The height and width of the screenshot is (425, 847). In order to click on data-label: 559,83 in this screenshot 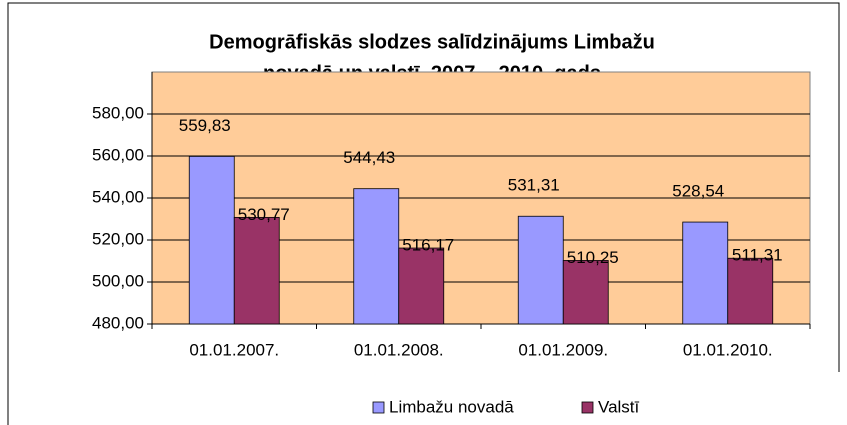, I will do `click(205, 125)`.